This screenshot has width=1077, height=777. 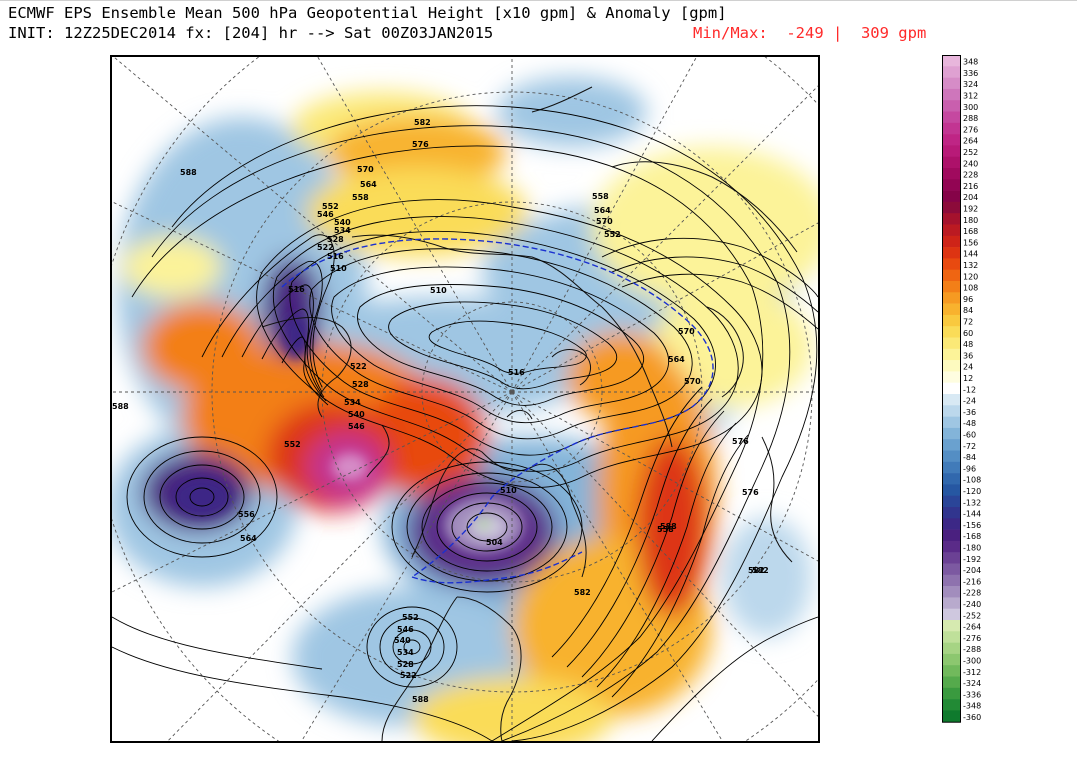 I want to click on contour-label: 556, so click(x=246, y=514).